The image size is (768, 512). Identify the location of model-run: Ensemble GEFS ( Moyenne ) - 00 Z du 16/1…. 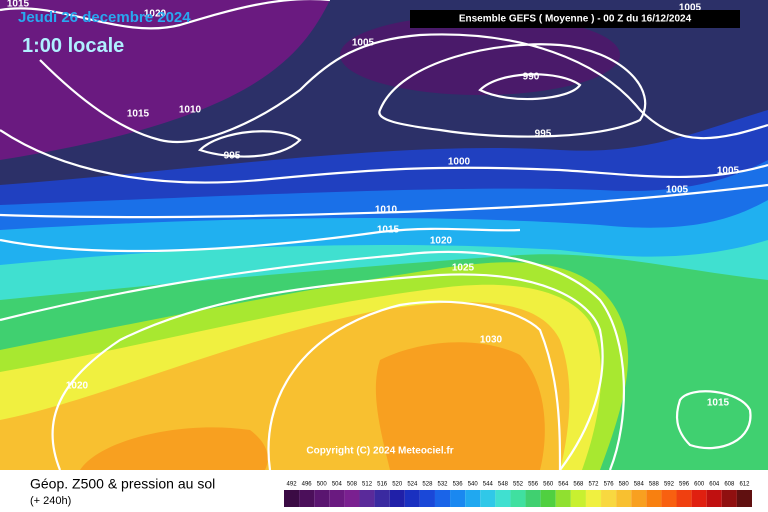
(575, 19).